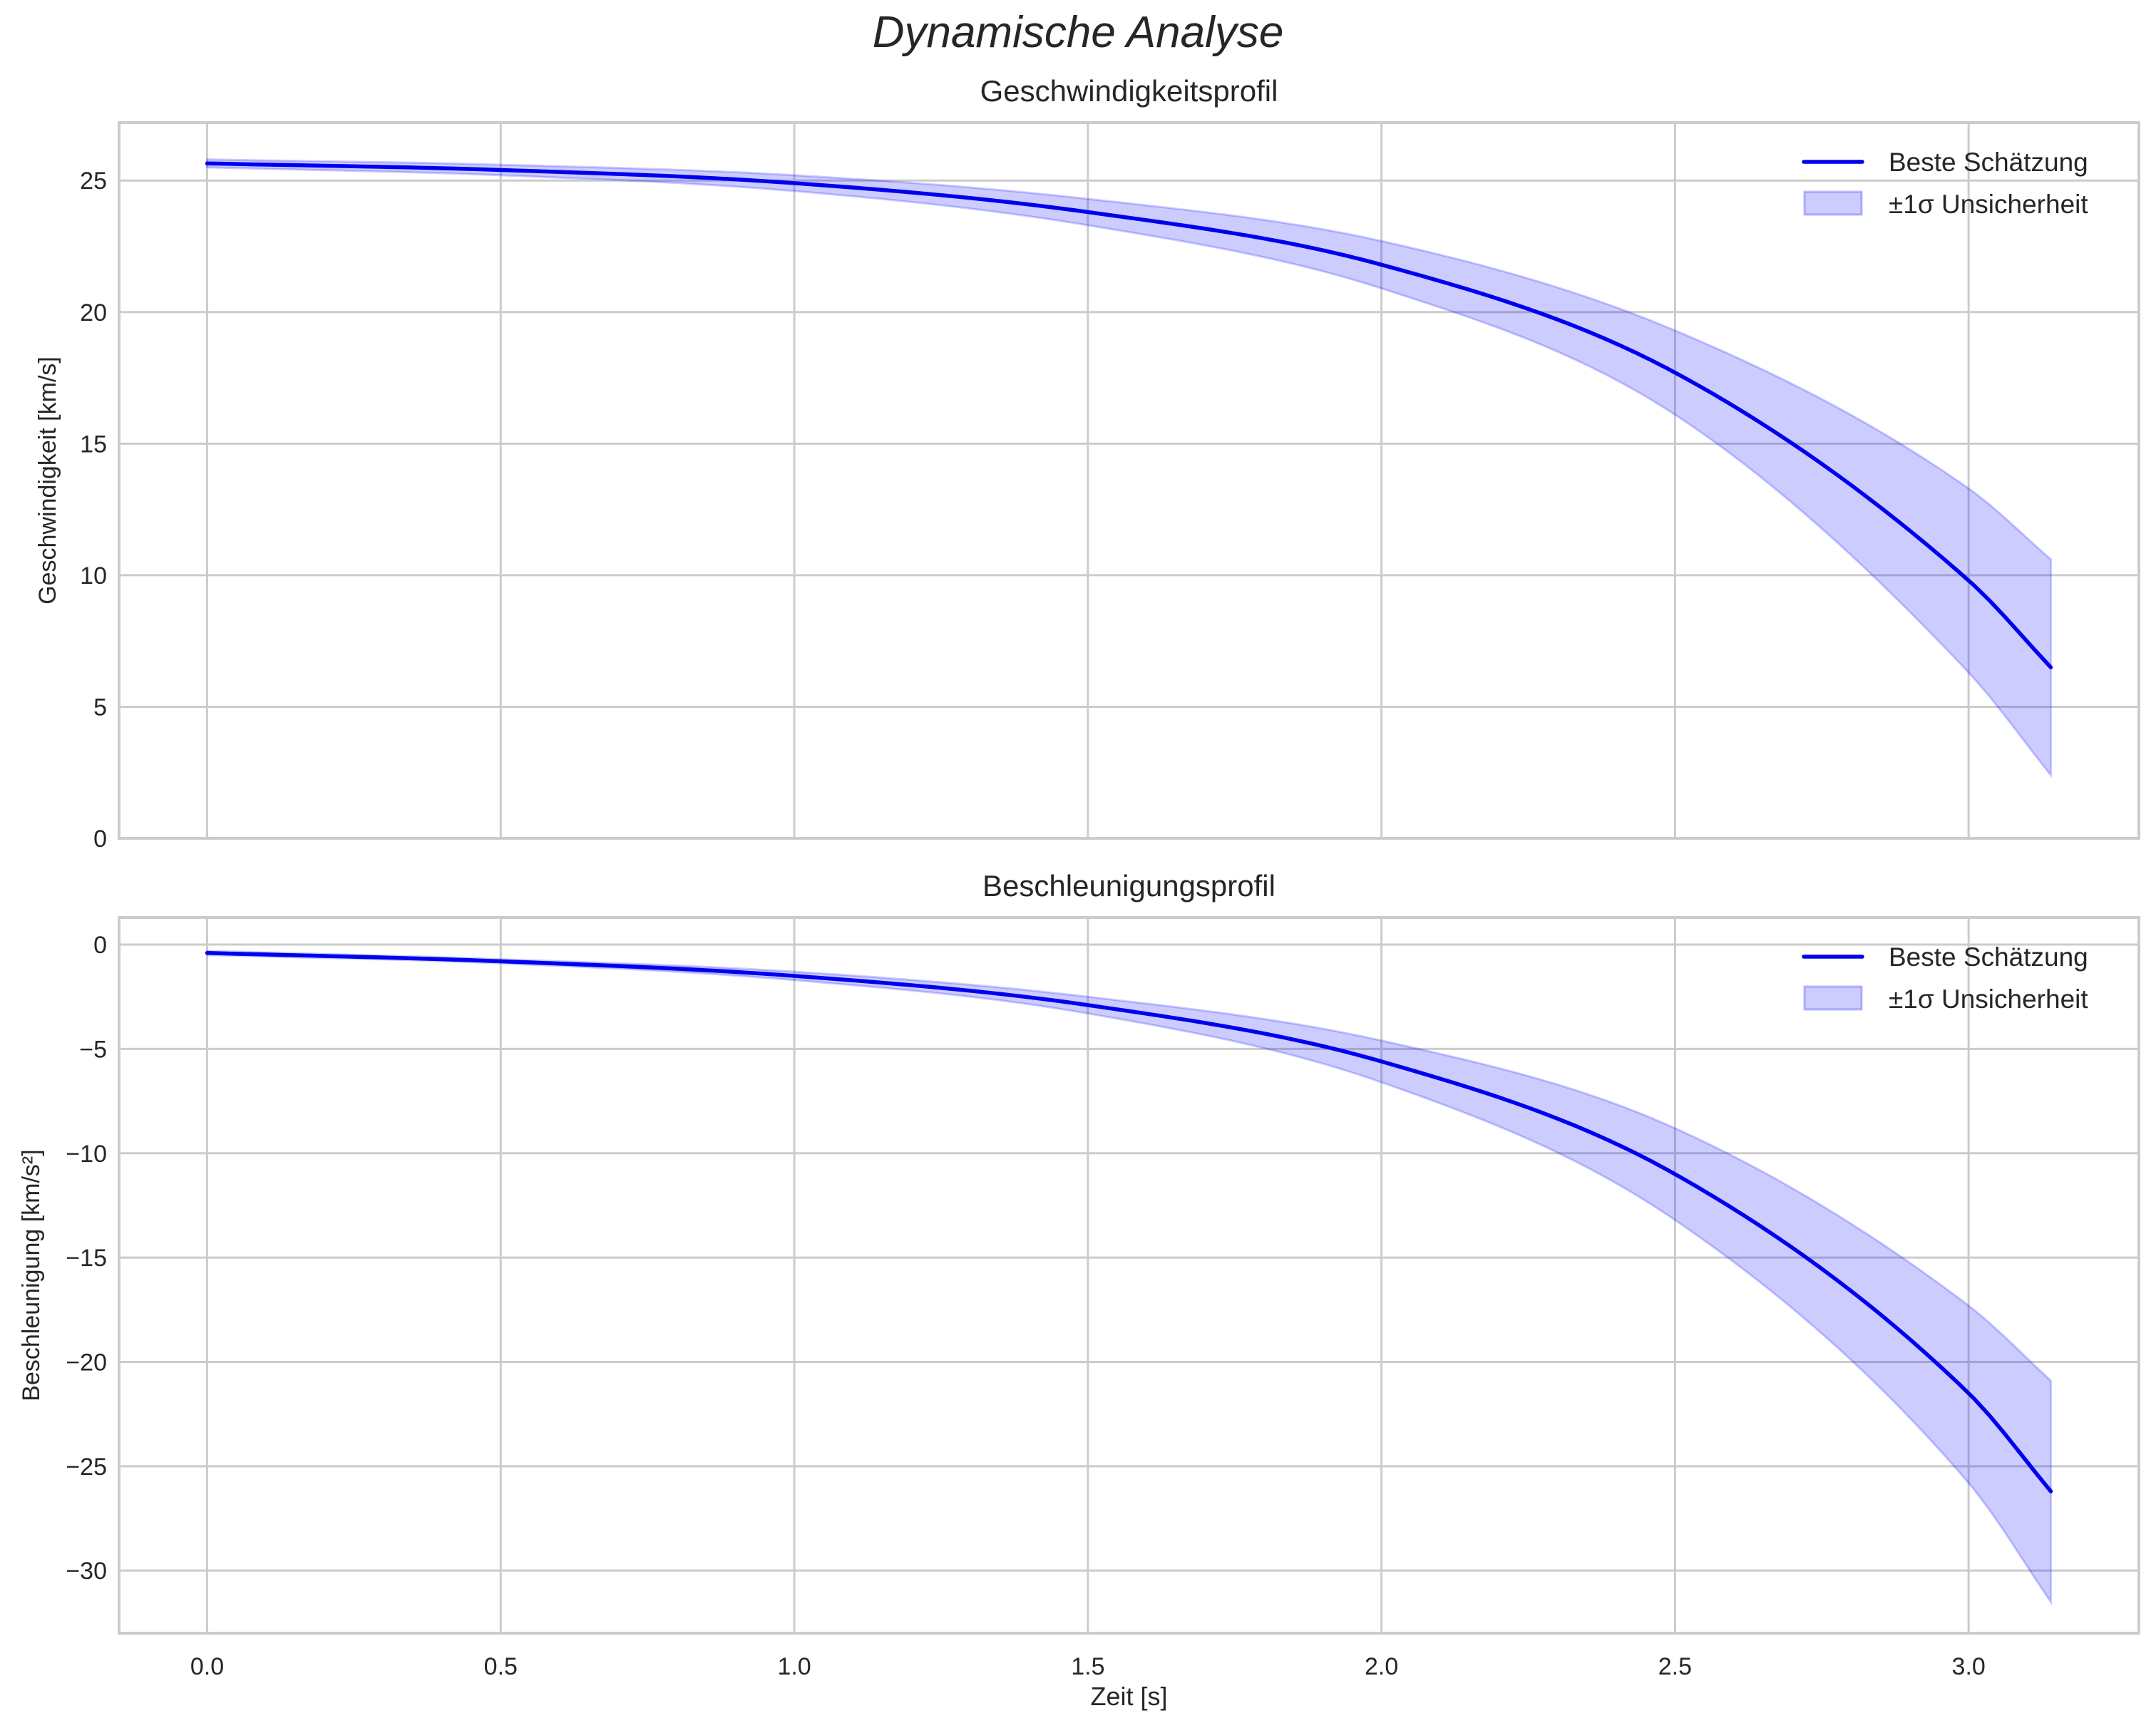  Describe the element at coordinates (1129, 91) in the screenshot. I see `subplot-title: Geschwindigkeitsprofil` at that location.